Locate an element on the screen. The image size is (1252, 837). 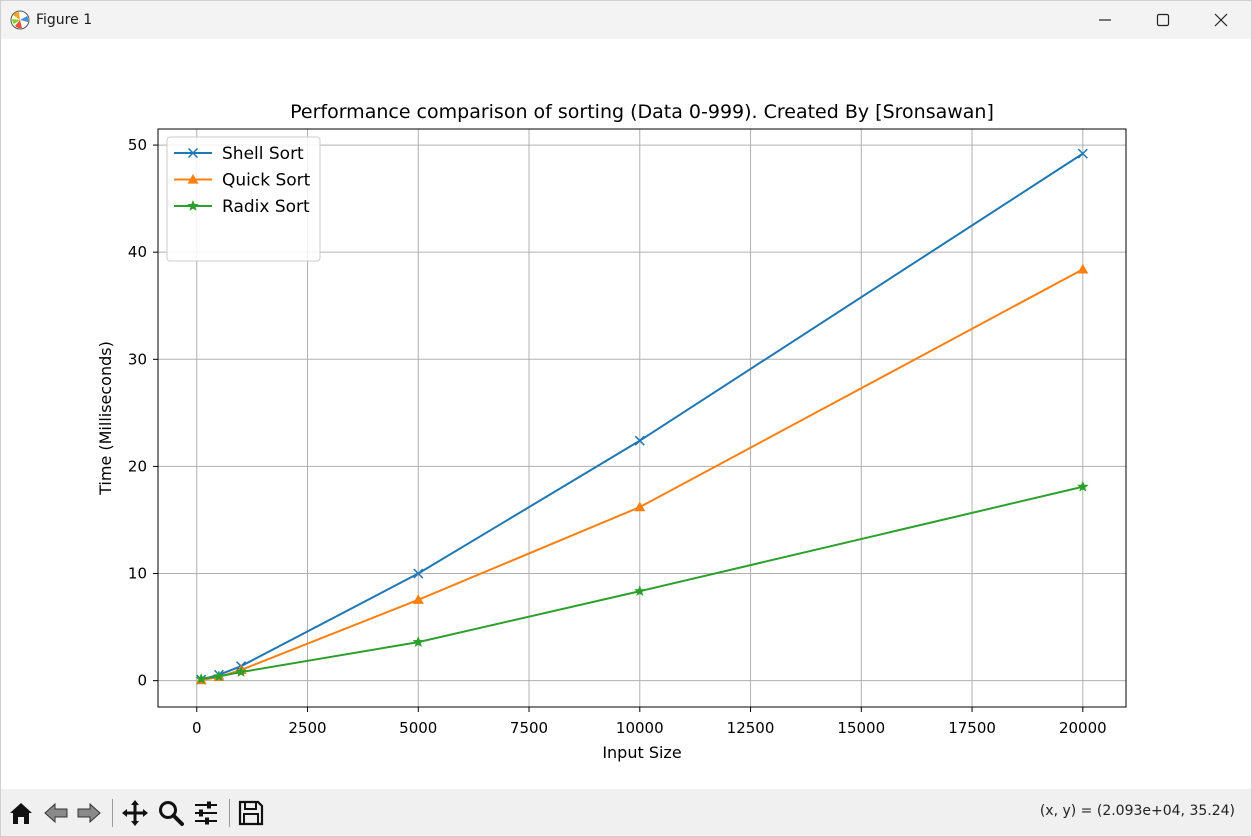
x-tick-label: 12500 is located at coordinates (751, 728).